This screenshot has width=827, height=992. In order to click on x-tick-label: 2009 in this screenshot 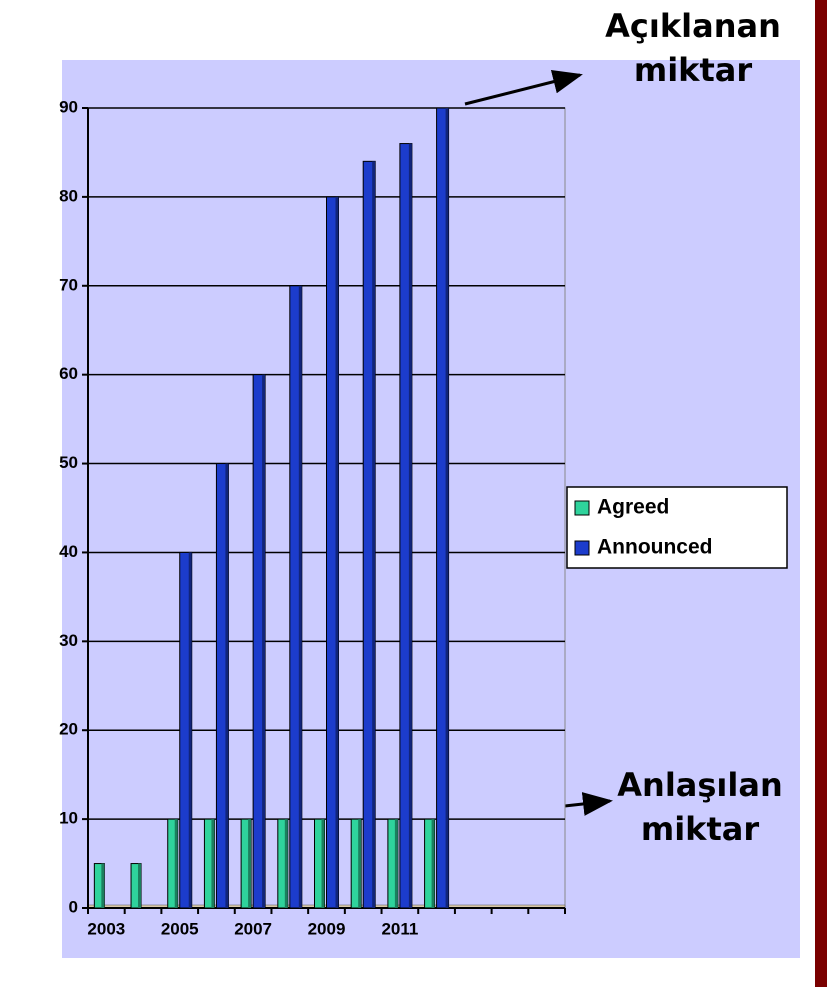, I will do `click(327, 928)`.